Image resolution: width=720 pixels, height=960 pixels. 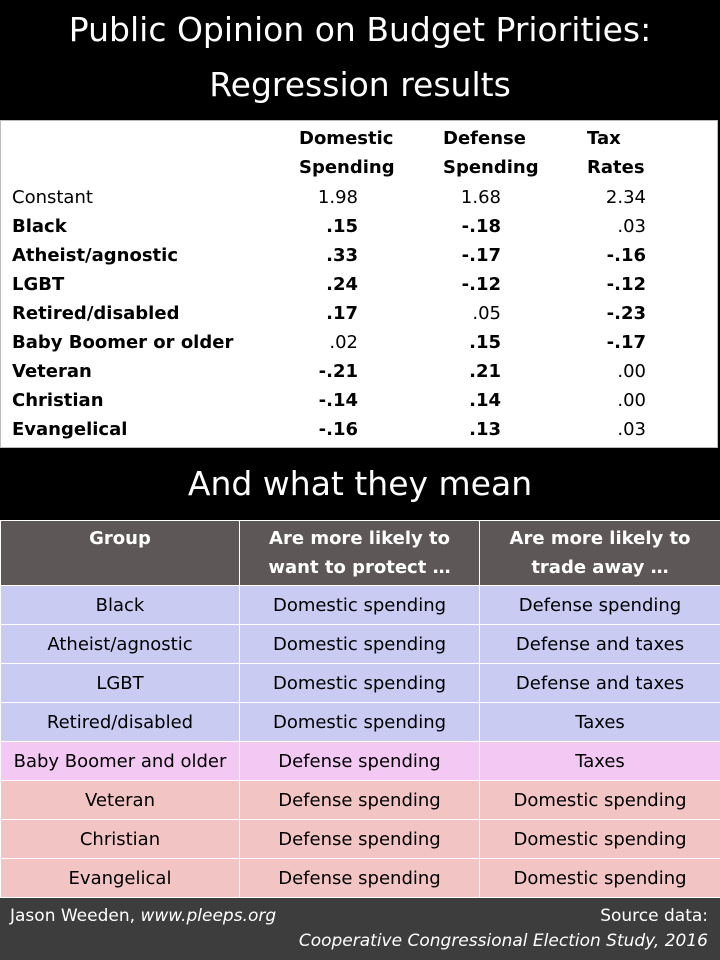 I want to click on author-credit: Jason Weeden, www.pleeps.org, so click(x=143, y=916).